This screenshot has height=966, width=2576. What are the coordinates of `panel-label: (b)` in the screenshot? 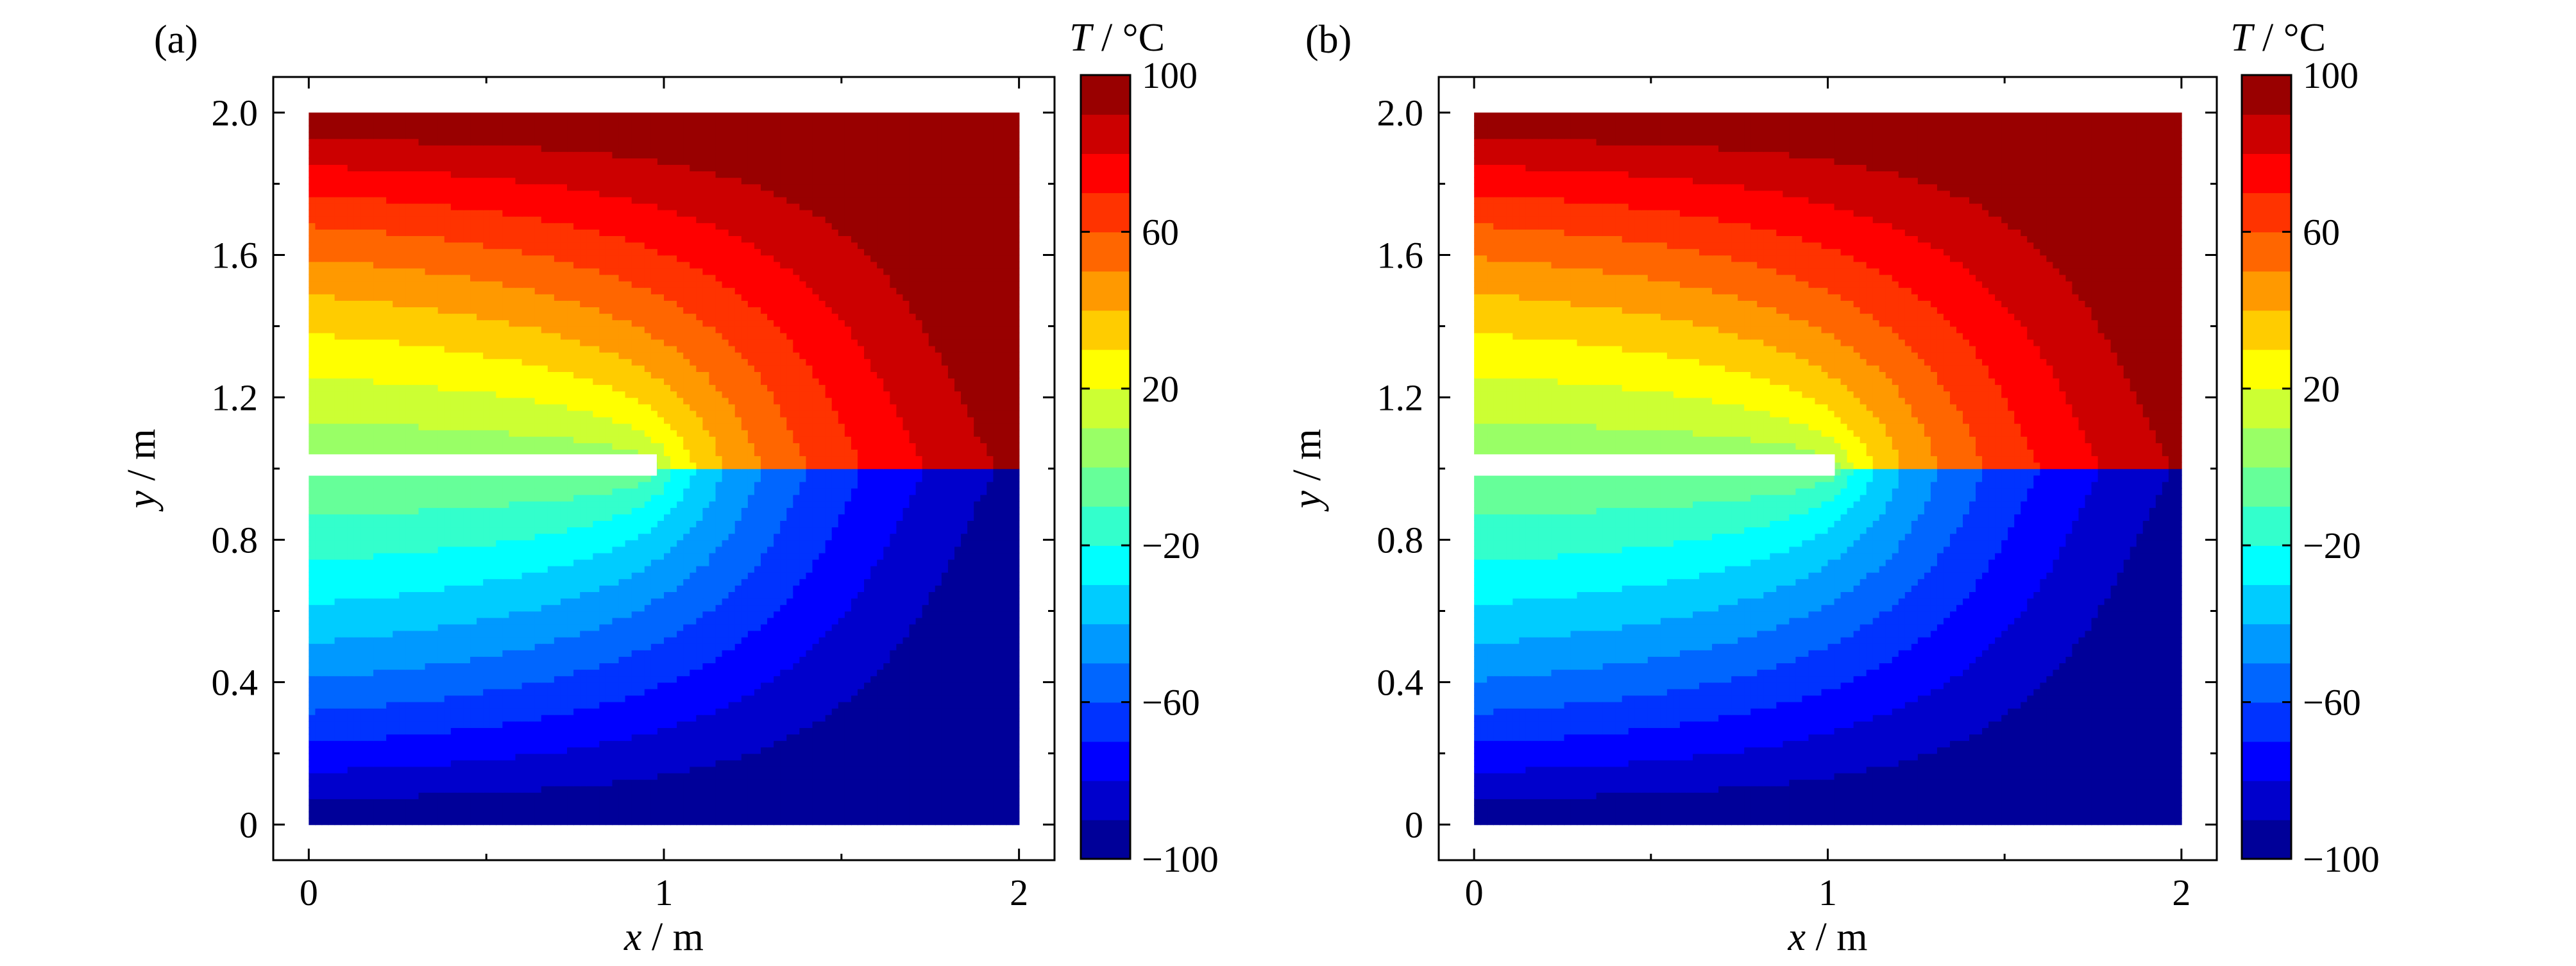 It's located at (1328, 40).